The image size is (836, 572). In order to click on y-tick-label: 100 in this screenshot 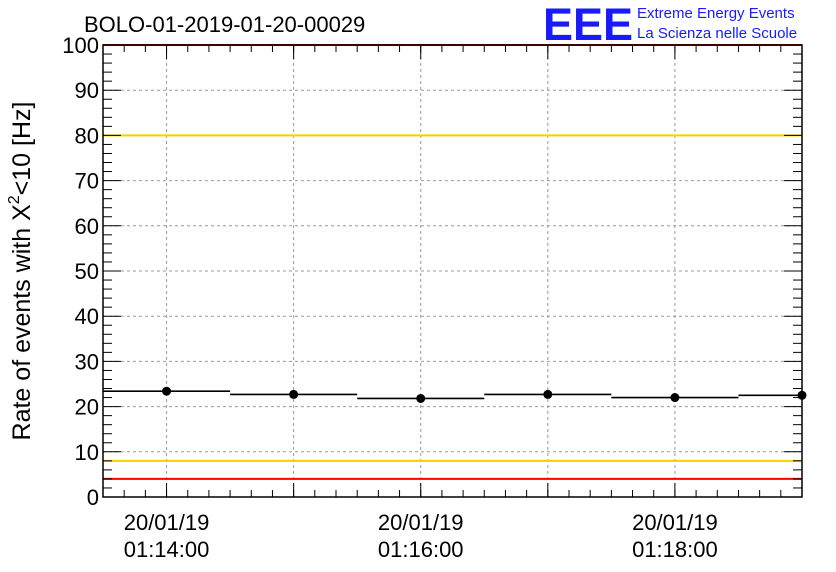, I will do `click(80, 45)`.